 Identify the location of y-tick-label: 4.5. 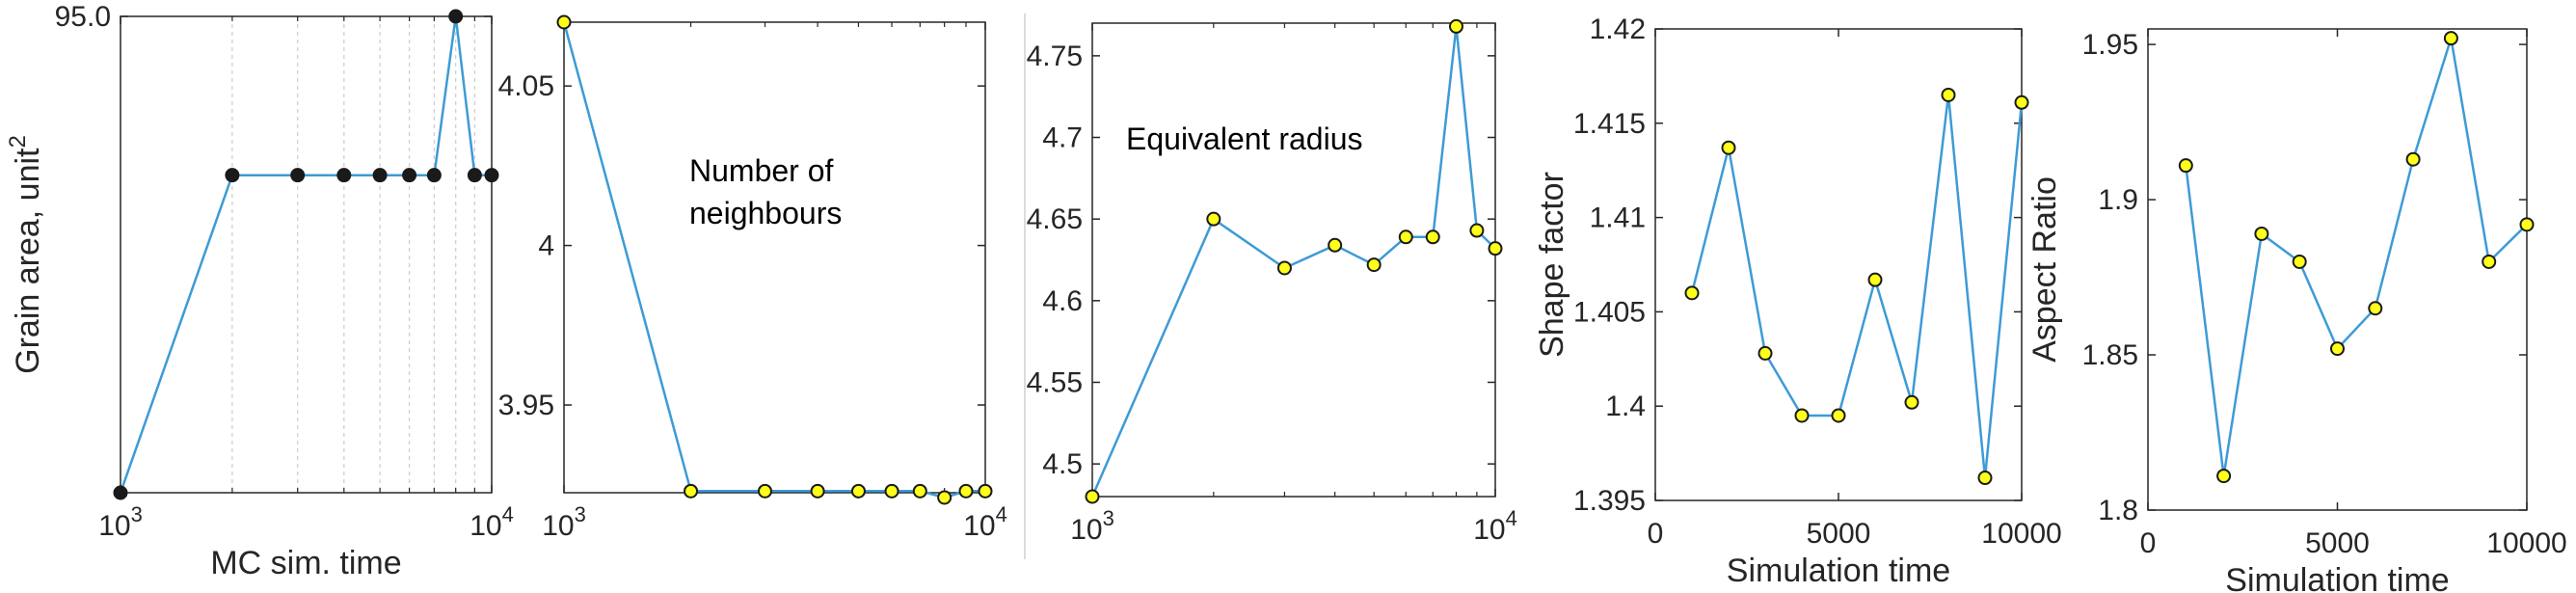
(1063, 464).